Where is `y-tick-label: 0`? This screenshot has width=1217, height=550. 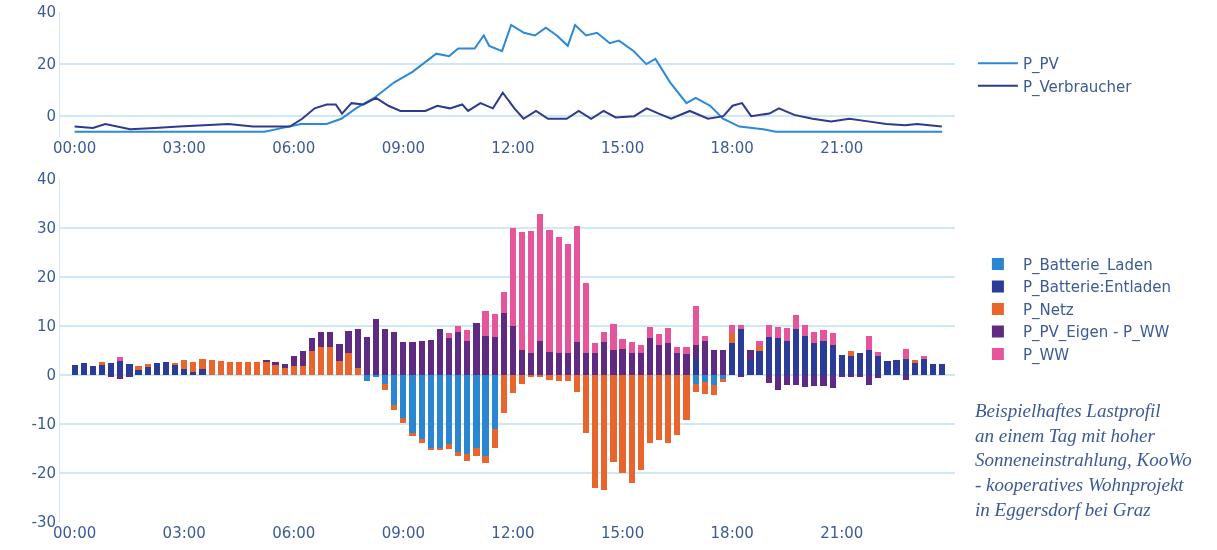
y-tick-label: 0 is located at coordinates (51, 375).